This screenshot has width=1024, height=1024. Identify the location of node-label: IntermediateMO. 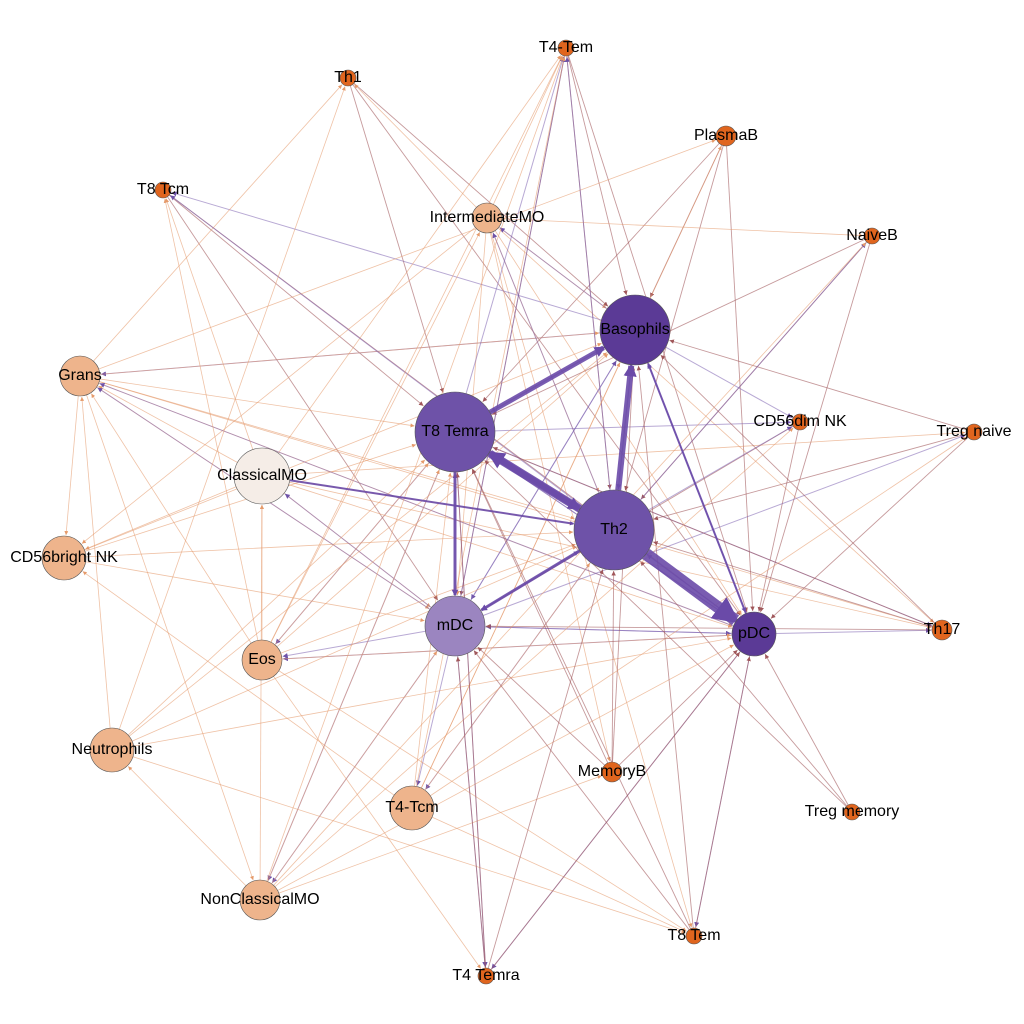
(487, 217).